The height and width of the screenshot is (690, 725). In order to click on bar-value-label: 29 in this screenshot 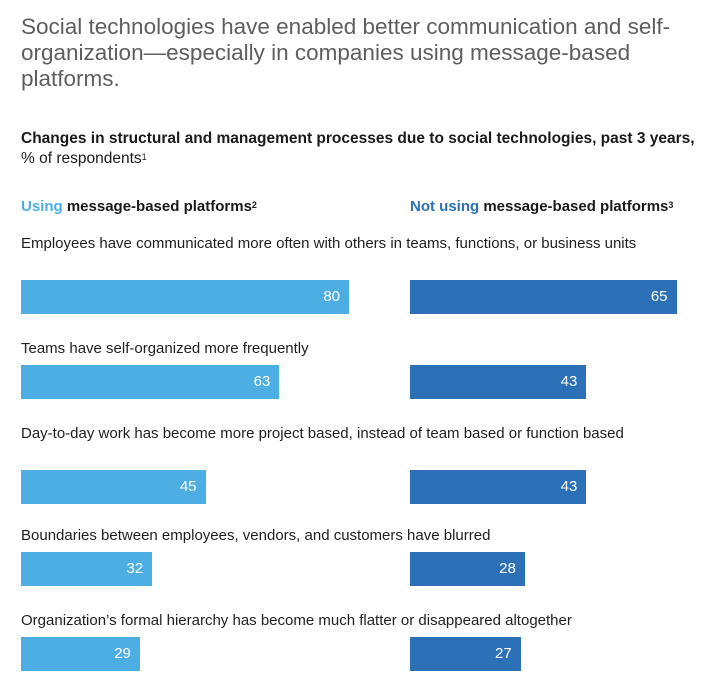, I will do `click(122, 653)`.